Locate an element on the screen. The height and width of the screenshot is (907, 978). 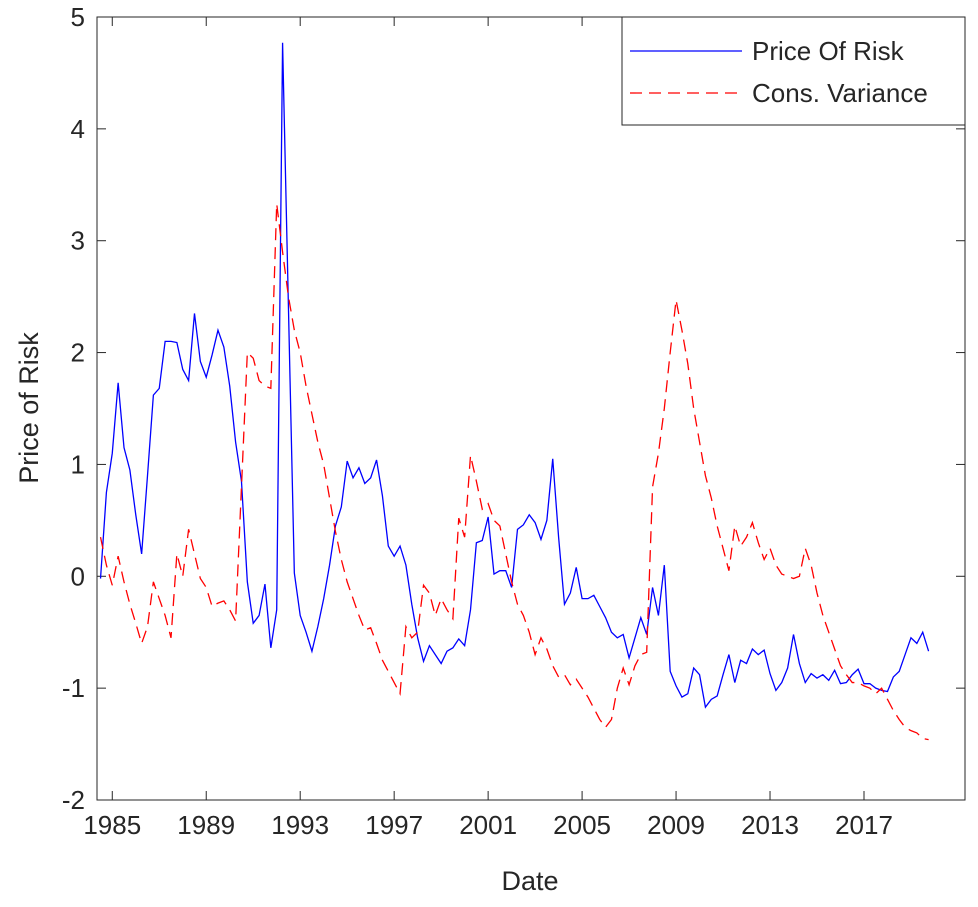
x-axis-label: Date is located at coordinates (529, 881).